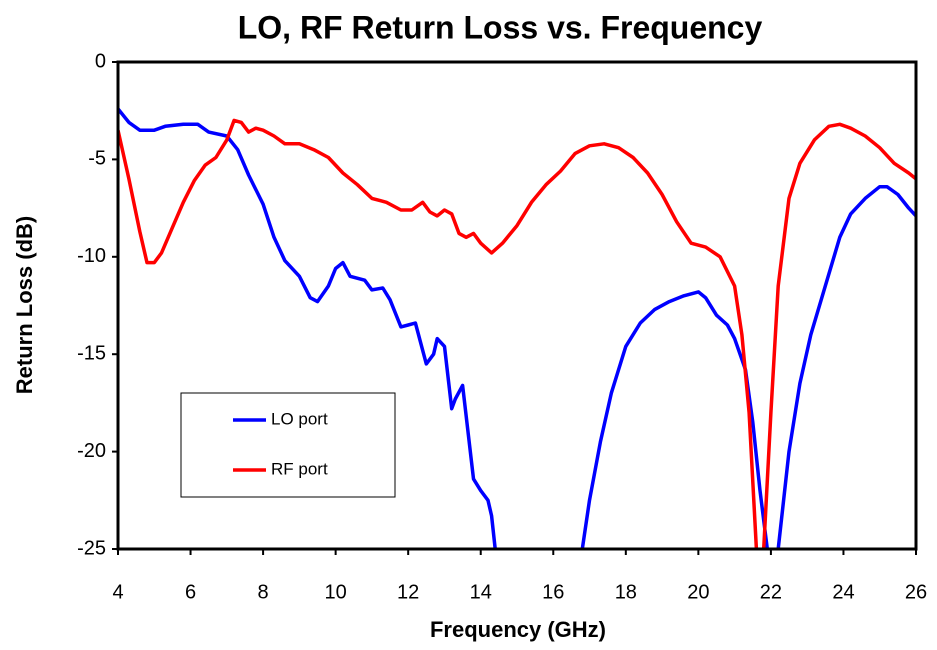 The height and width of the screenshot is (650, 937). I want to click on y-tick-label: -25, so click(91, 548).